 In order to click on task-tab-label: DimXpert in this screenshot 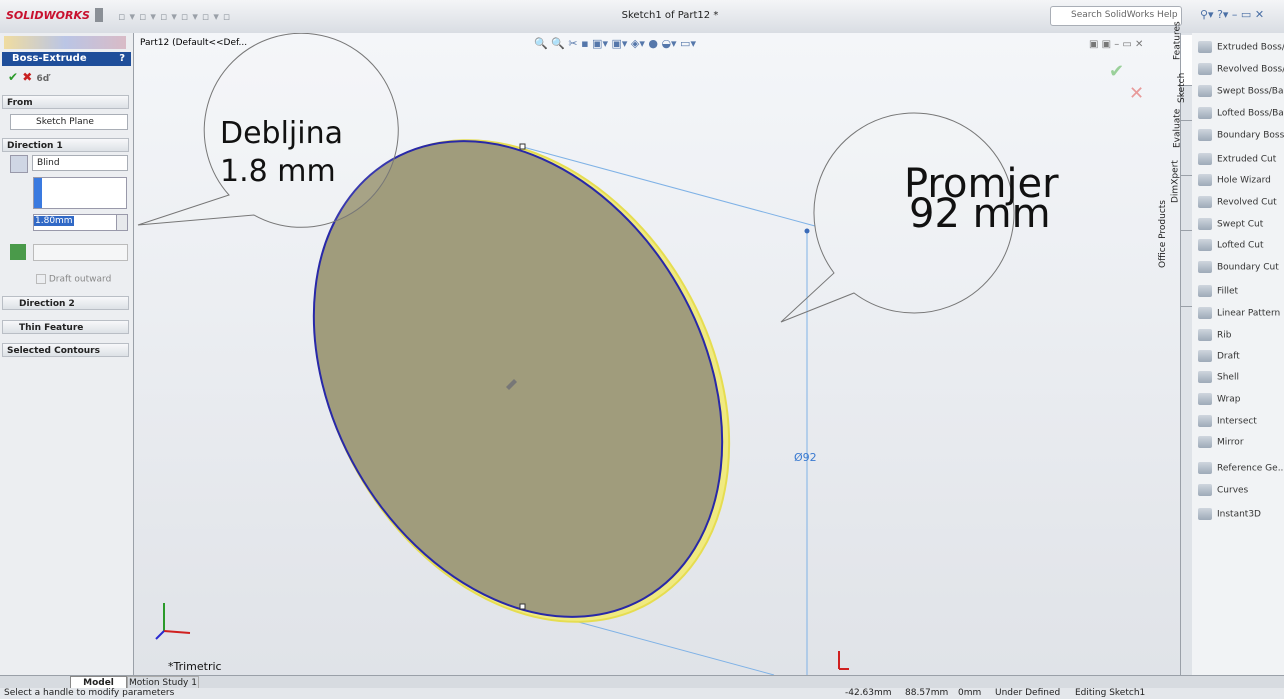, I will do `click(1175, 181)`.